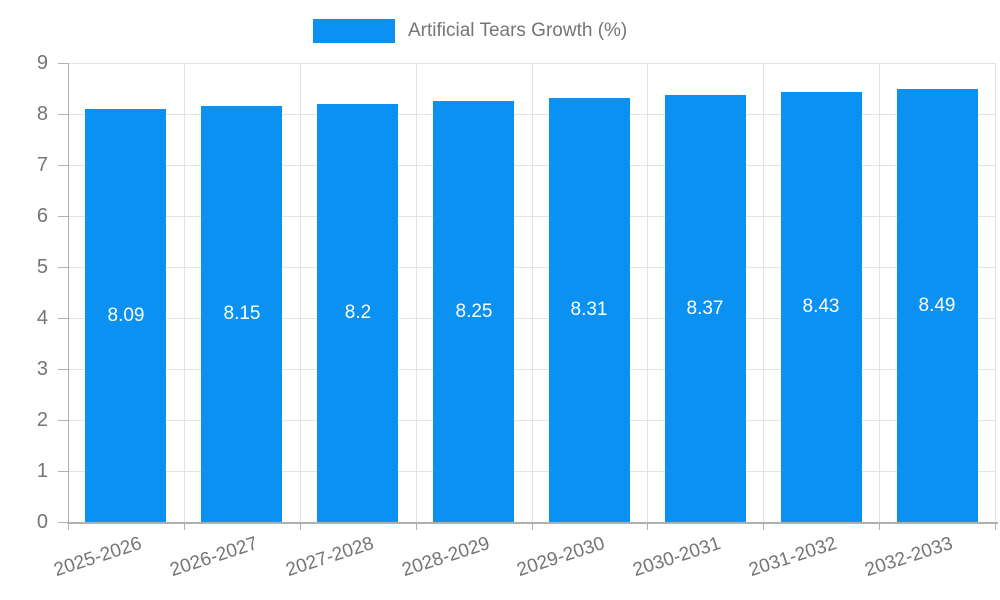  I want to click on x-axis-line, so click(532, 523).